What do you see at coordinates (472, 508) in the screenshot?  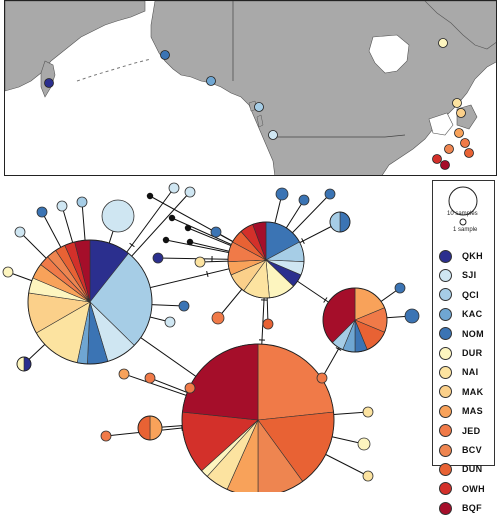 I see `legend-label-bqf: BQF` at bounding box center [472, 508].